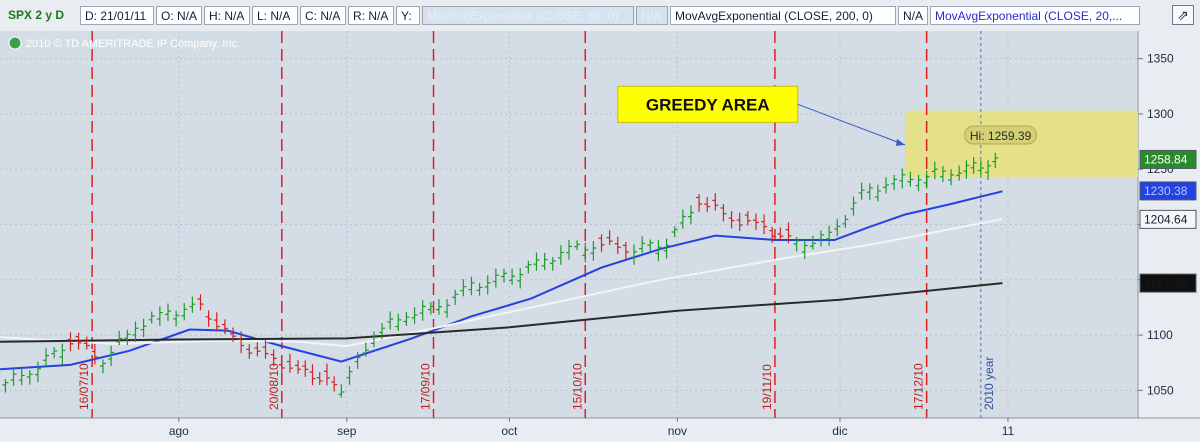  I want to click on ema200-badge-text: 1147.00, so click(1165, 283).